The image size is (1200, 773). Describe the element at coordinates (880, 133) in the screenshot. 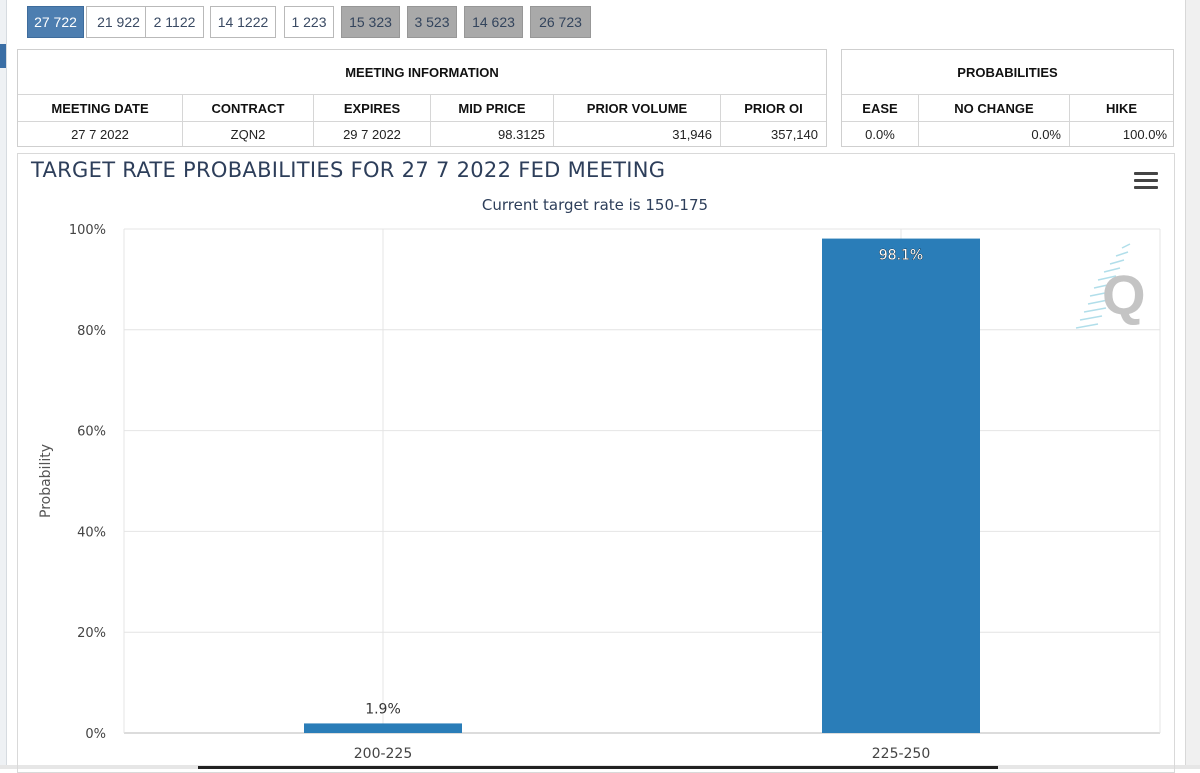

I see `cell-ease: 0.0%` at that location.